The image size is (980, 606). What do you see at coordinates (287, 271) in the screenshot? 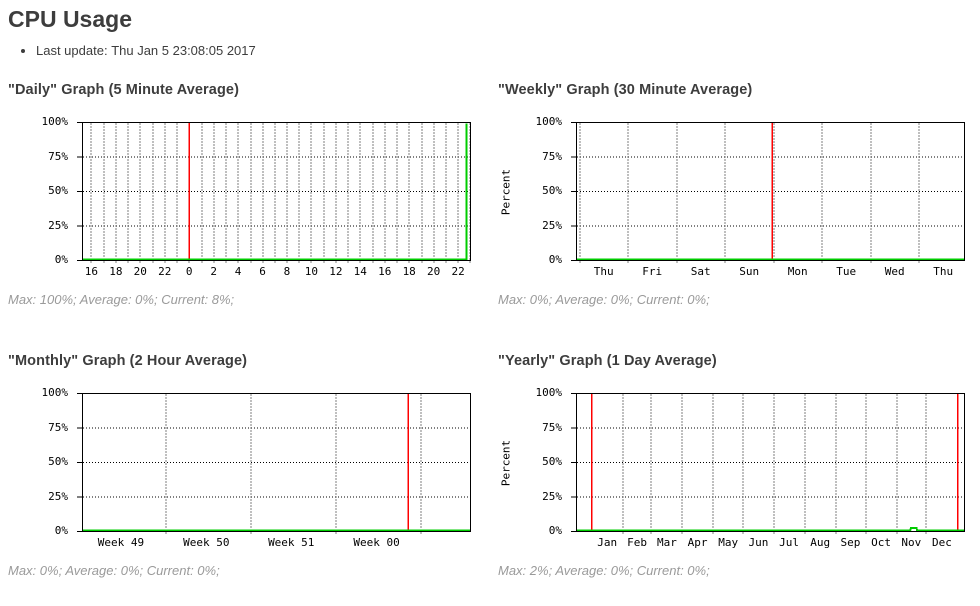
I see `x-tick-label: 8` at bounding box center [287, 271].